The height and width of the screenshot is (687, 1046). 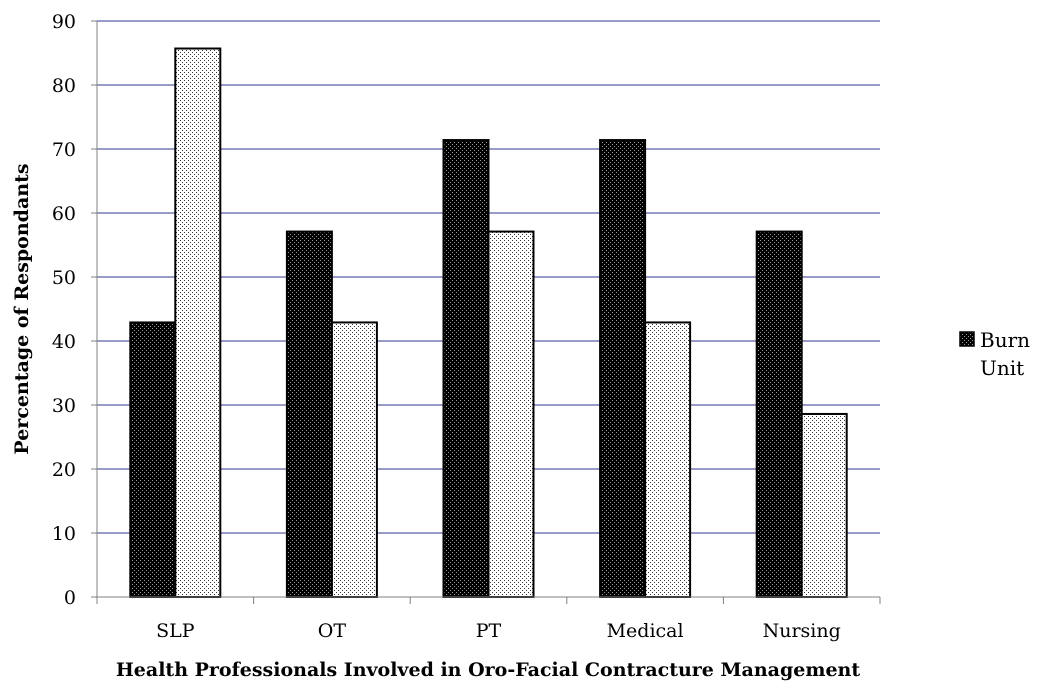 I want to click on y-tick-label: 30, so click(x=64, y=406).